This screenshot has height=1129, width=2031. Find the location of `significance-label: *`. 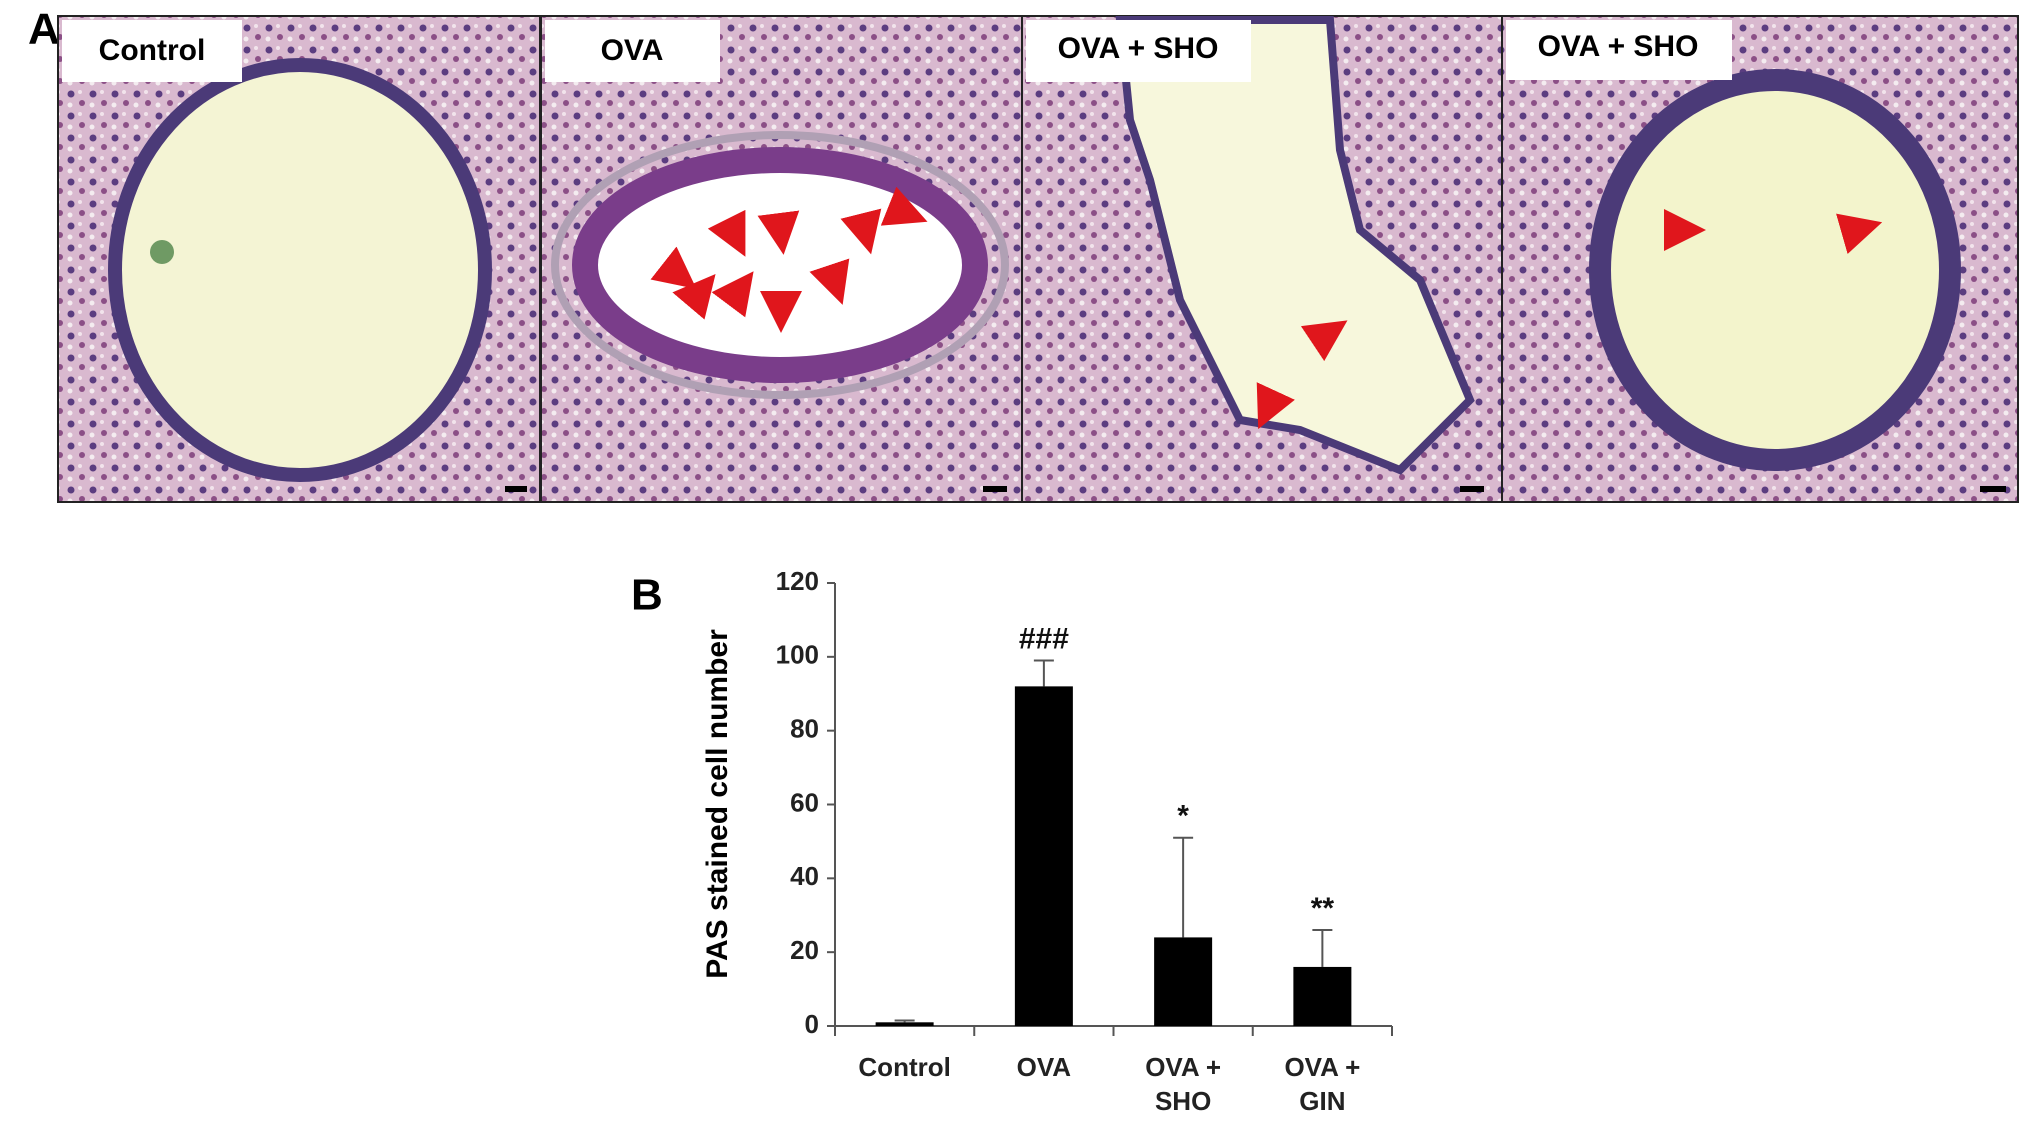

significance-label: * is located at coordinates (1183, 816).